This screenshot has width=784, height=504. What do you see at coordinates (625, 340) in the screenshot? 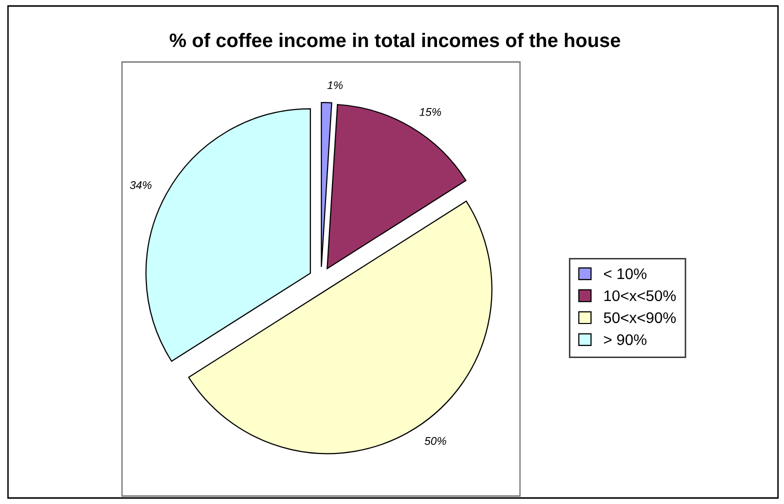
I see `legend-label: > 90%` at bounding box center [625, 340].